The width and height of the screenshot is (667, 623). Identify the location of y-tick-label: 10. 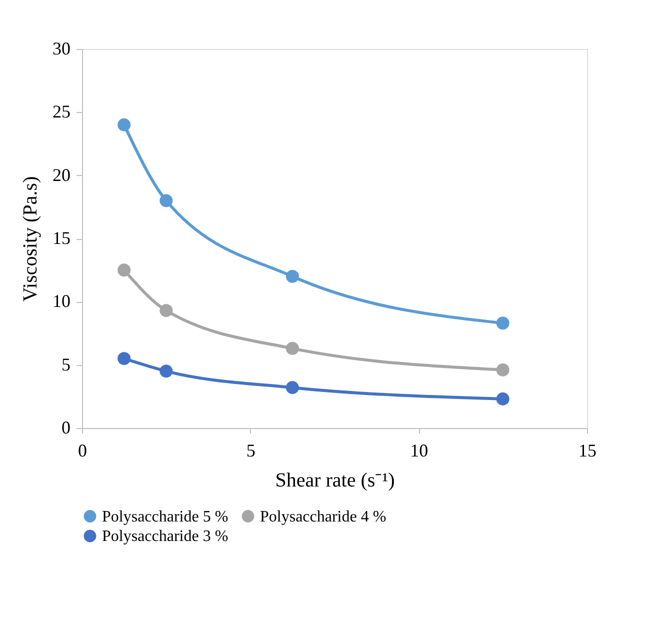
(61, 301).